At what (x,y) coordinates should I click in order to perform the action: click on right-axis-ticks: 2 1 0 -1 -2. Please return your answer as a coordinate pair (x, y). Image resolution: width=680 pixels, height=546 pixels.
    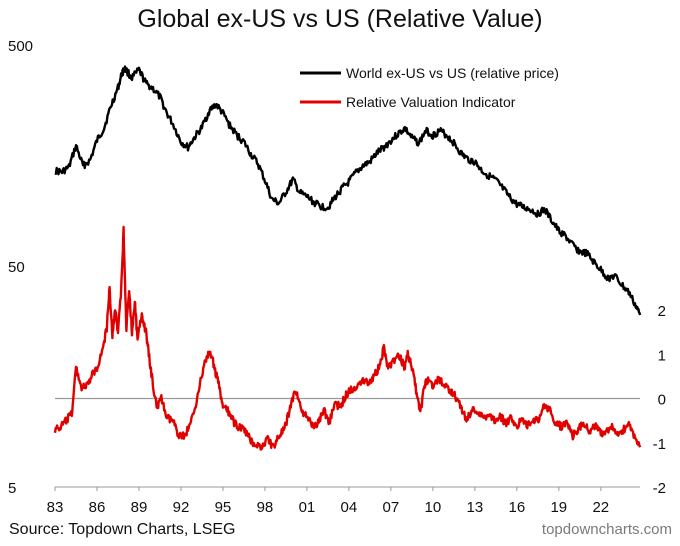
    Looking at the image, I should click on (659, 400).